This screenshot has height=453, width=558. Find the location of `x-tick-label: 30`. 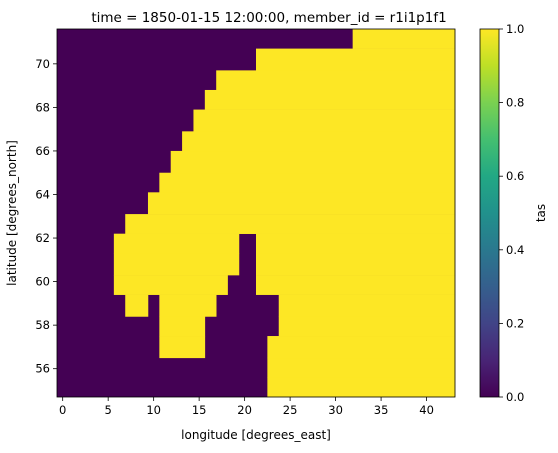

x-tick-label: 30 is located at coordinates (335, 410).